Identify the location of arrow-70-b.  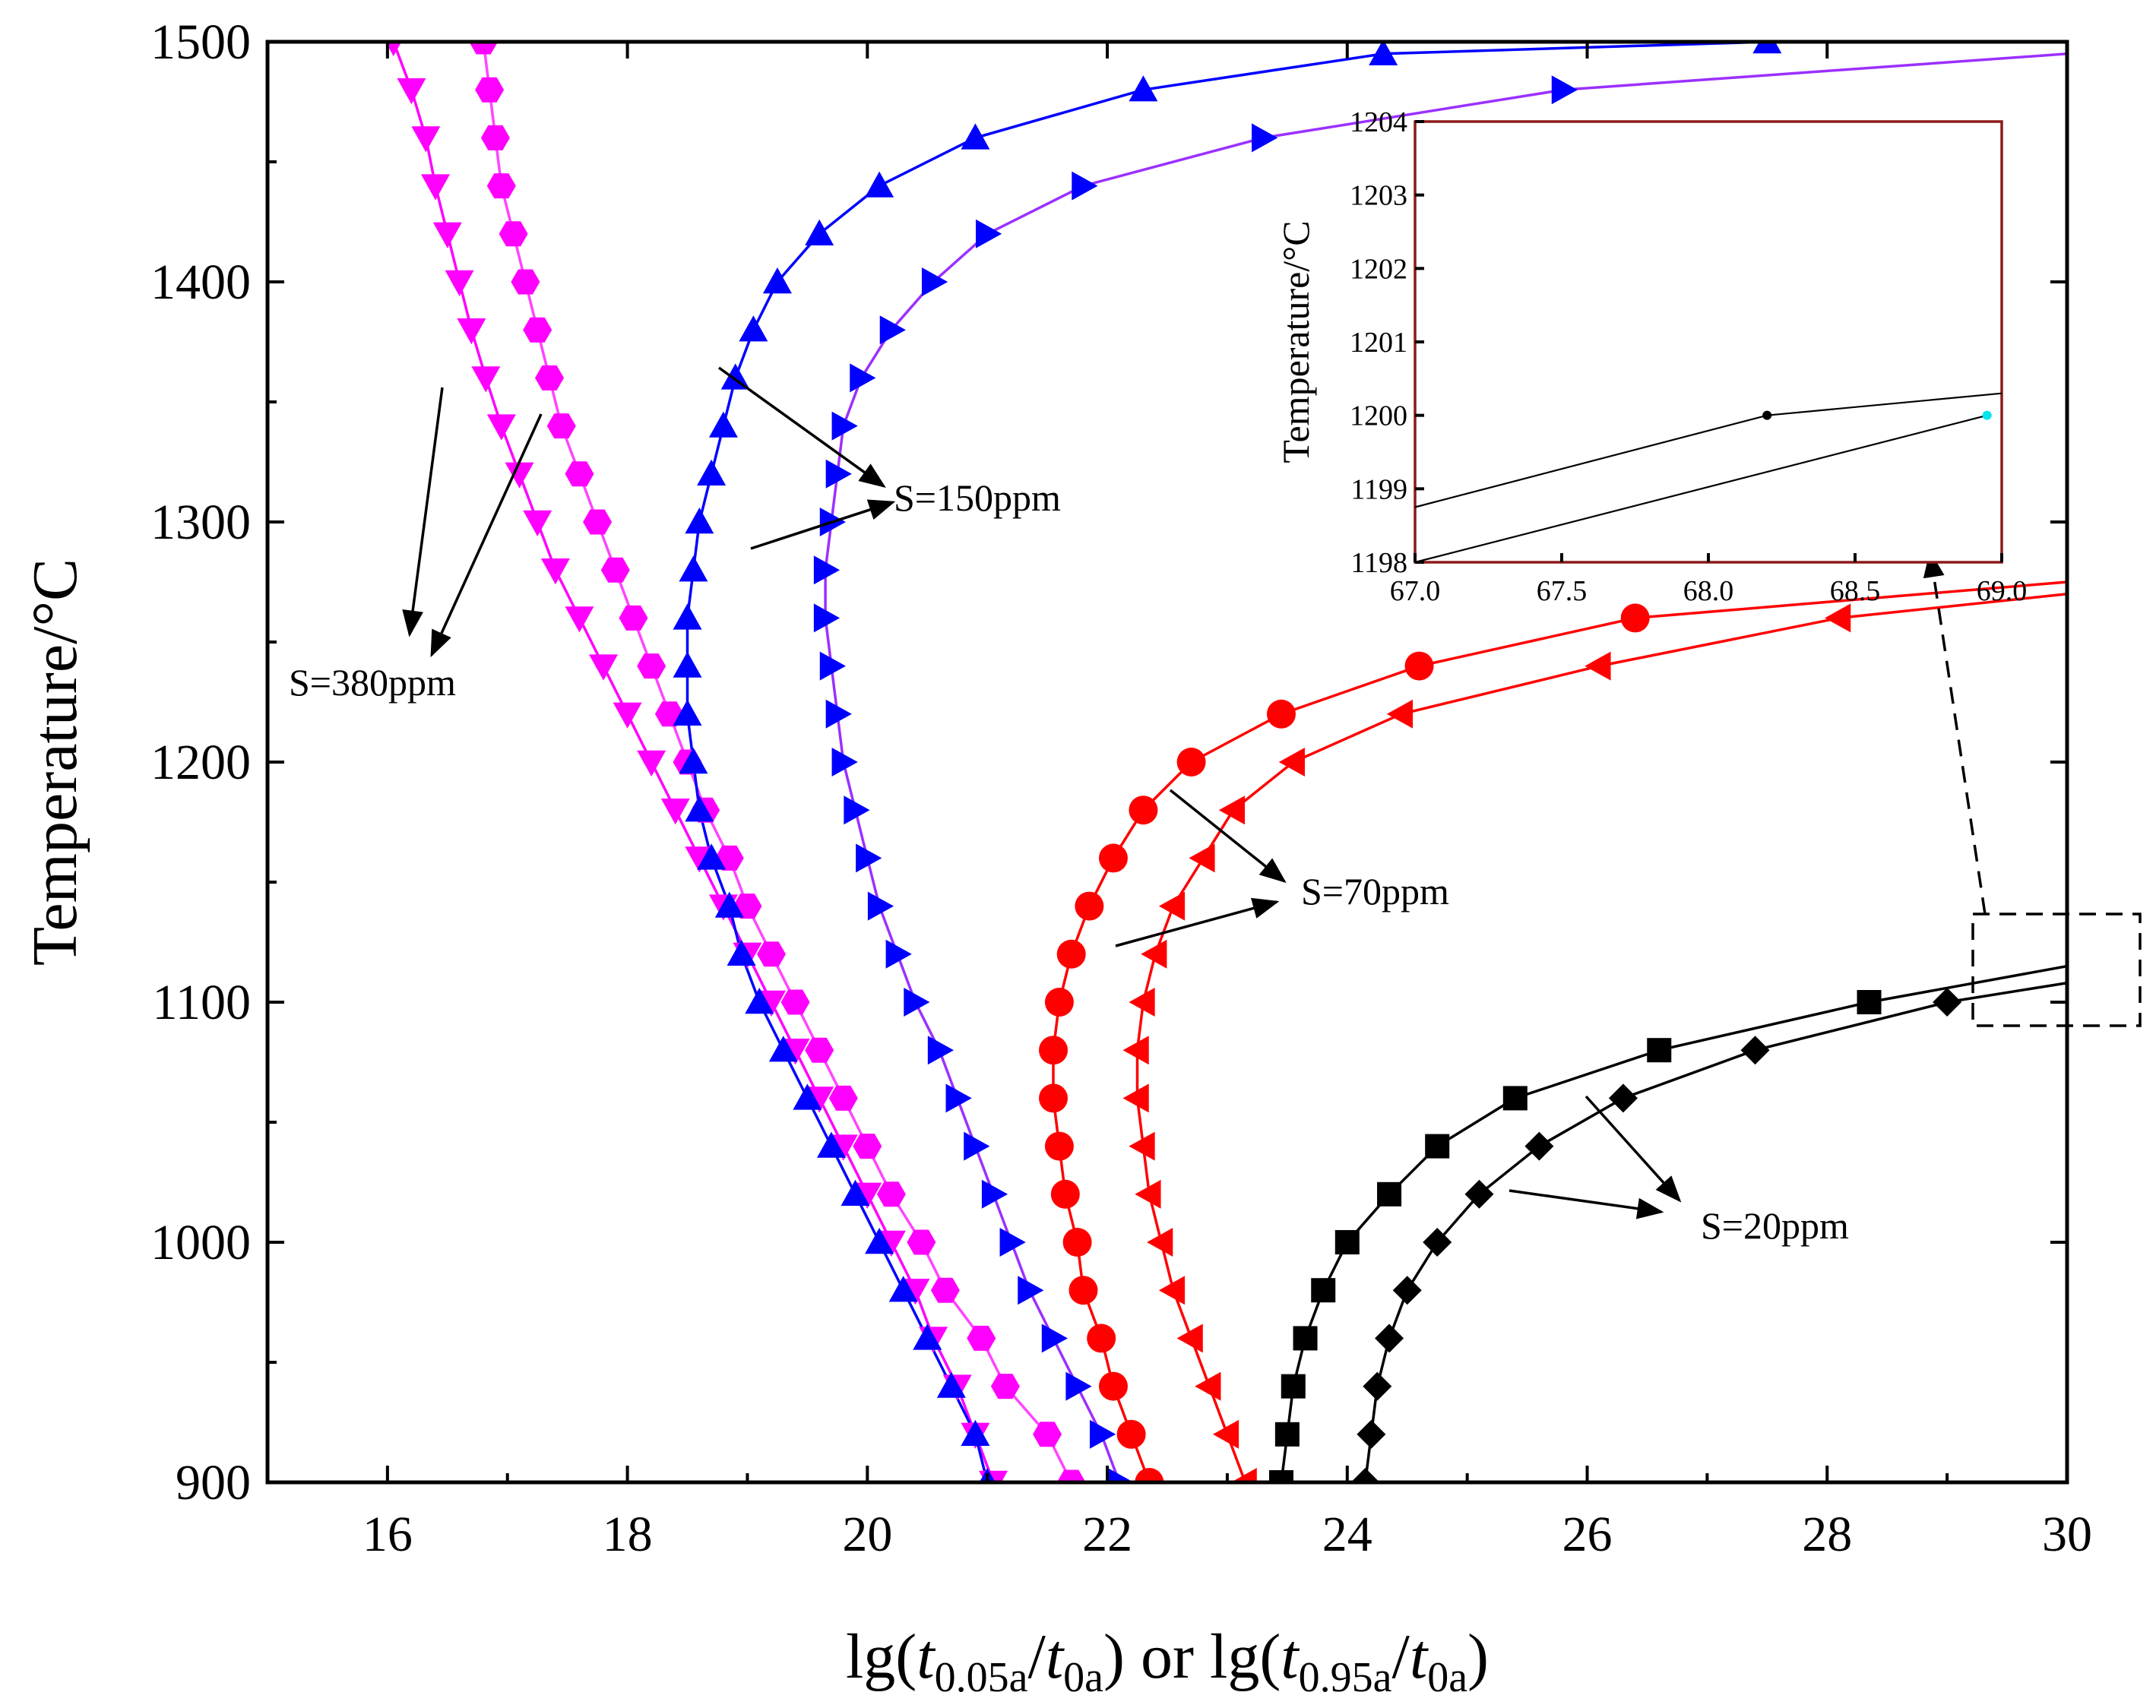
(1198, 922).